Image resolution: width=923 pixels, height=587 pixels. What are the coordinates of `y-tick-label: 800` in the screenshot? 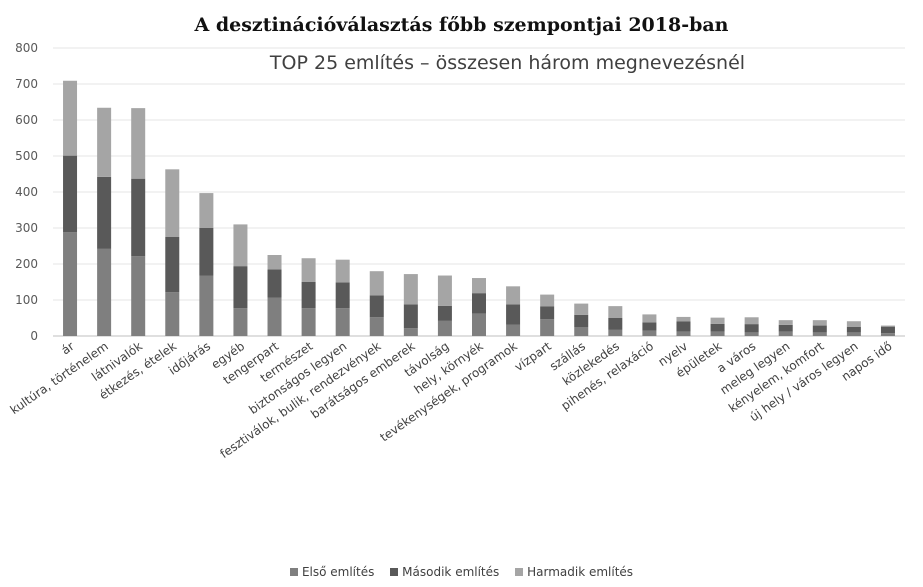 It's located at (26, 48).